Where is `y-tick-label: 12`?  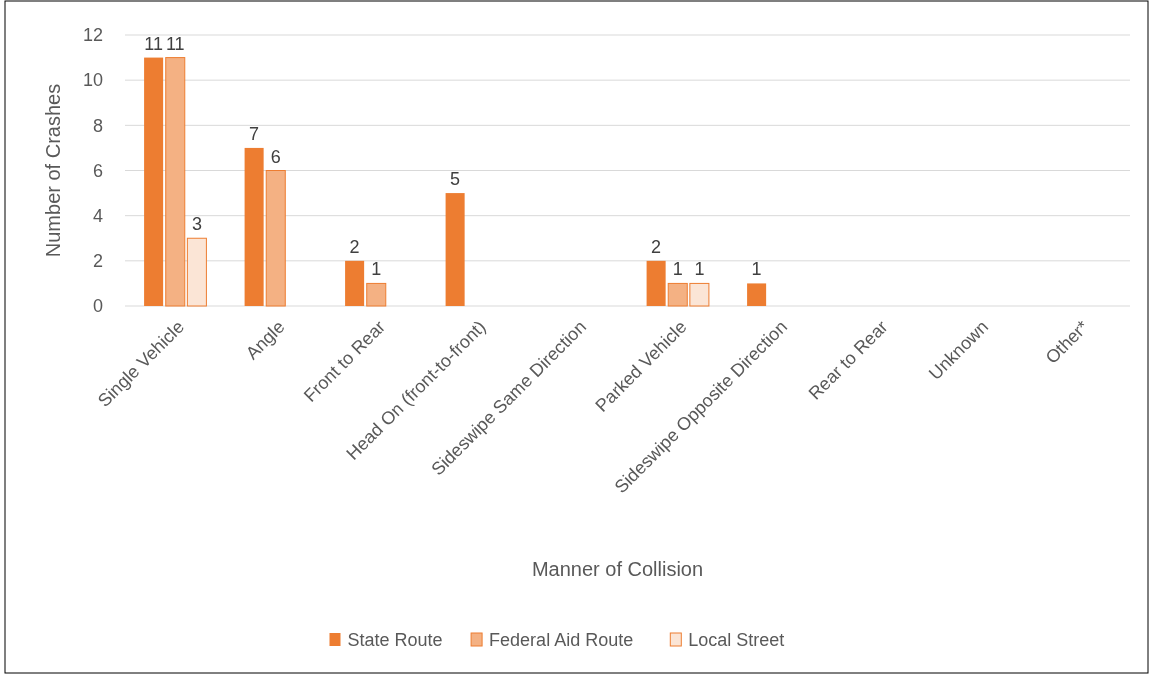
y-tick-label: 12 is located at coordinates (92, 35).